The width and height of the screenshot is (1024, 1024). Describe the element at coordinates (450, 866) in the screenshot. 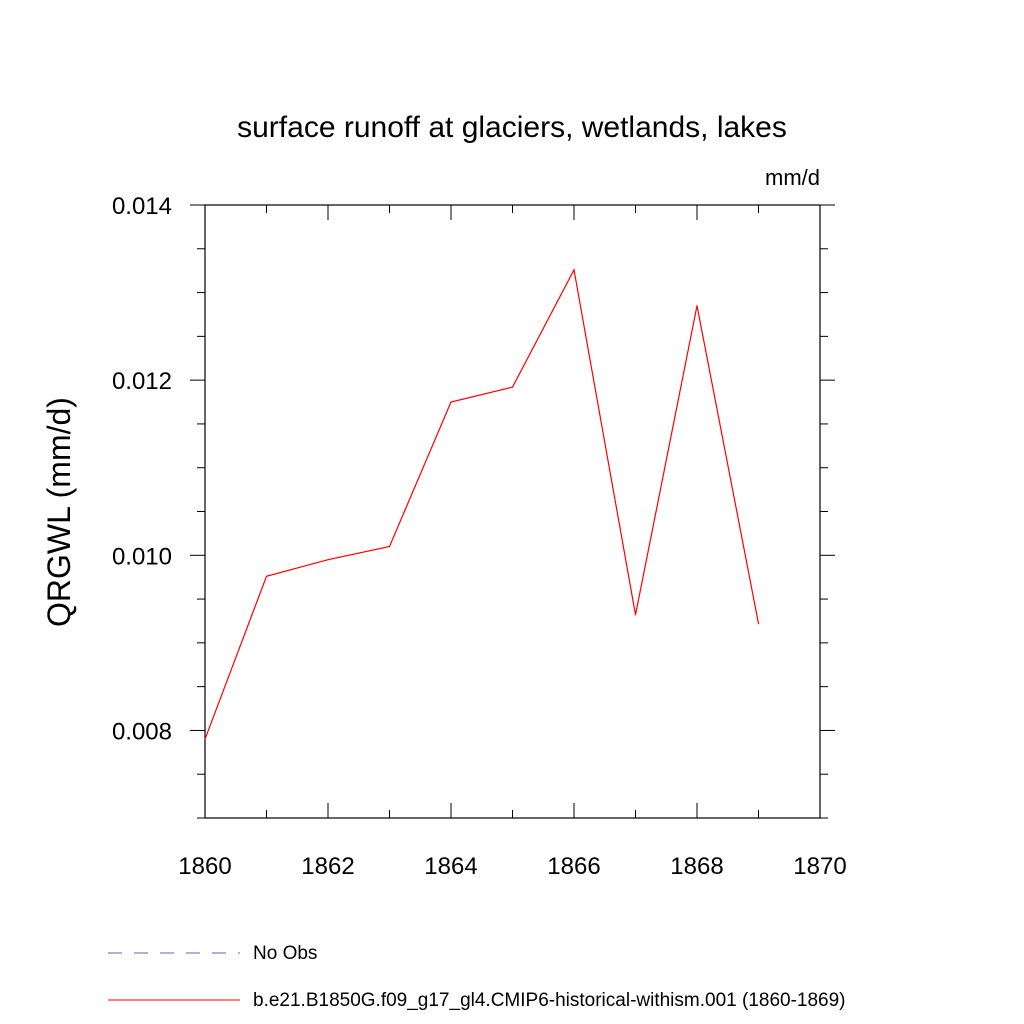

I see `x-tick-label: 1864` at that location.